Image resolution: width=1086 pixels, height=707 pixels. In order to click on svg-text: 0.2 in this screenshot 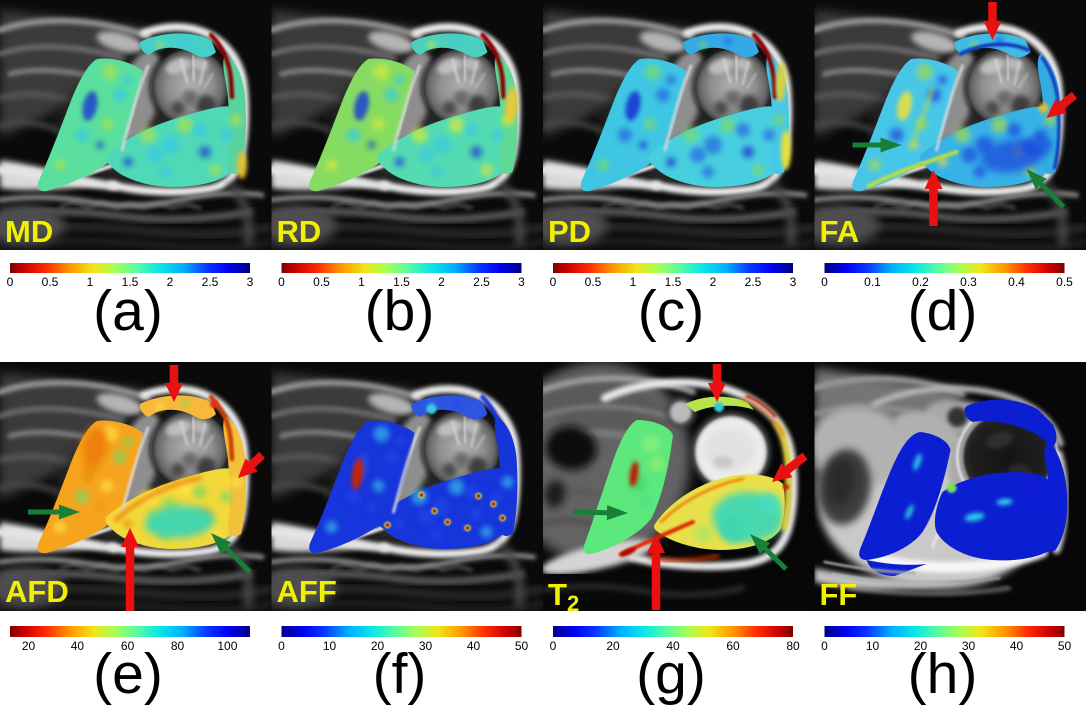, I will do `click(920, 282)`.